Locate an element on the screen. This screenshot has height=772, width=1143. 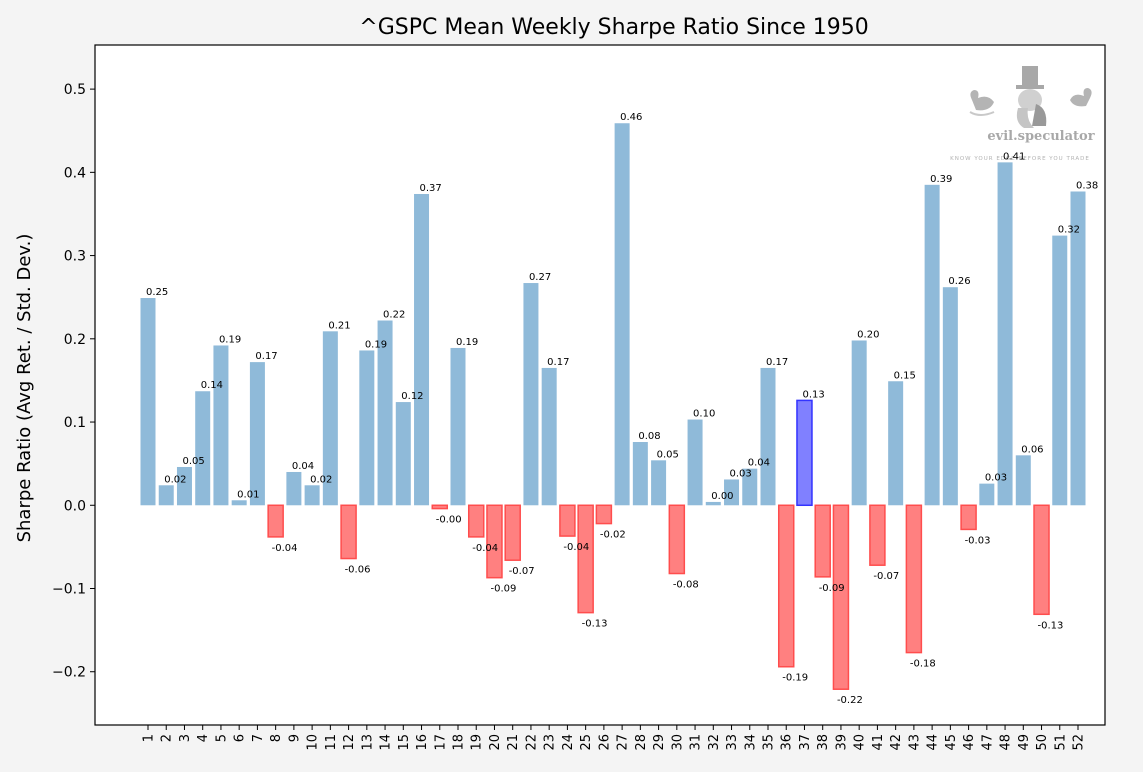
data-label-week-39: -0.22 is located at coordinates (850, 700).